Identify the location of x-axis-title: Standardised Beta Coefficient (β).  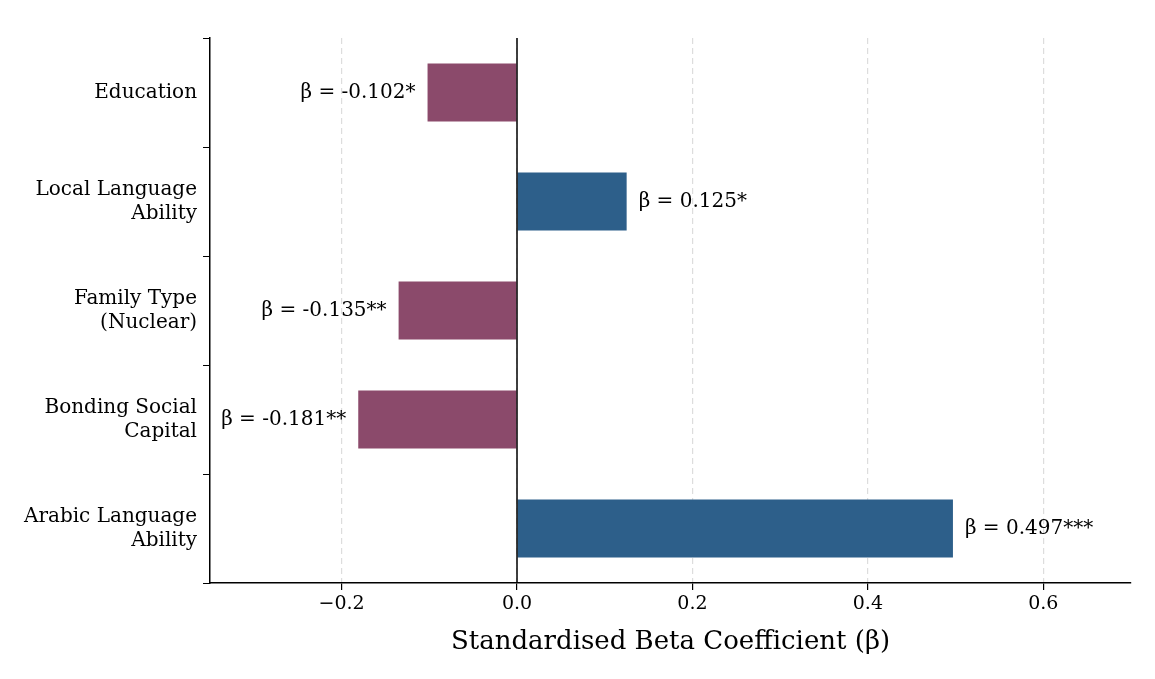
(670, 640).